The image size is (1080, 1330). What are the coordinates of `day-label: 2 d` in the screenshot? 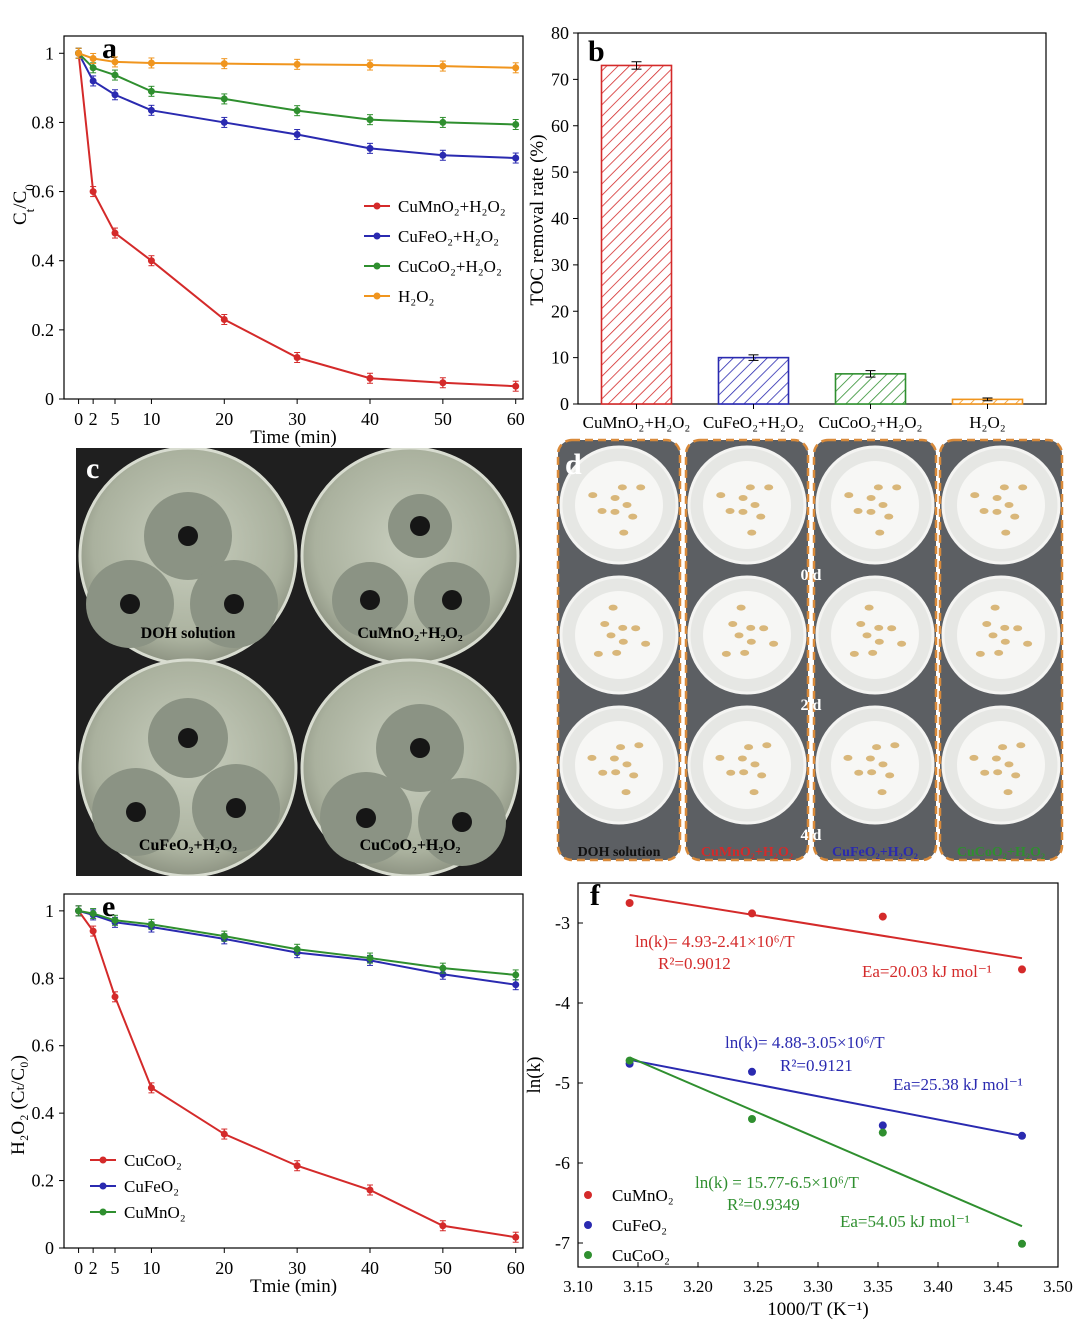 It's located at (811, 705).